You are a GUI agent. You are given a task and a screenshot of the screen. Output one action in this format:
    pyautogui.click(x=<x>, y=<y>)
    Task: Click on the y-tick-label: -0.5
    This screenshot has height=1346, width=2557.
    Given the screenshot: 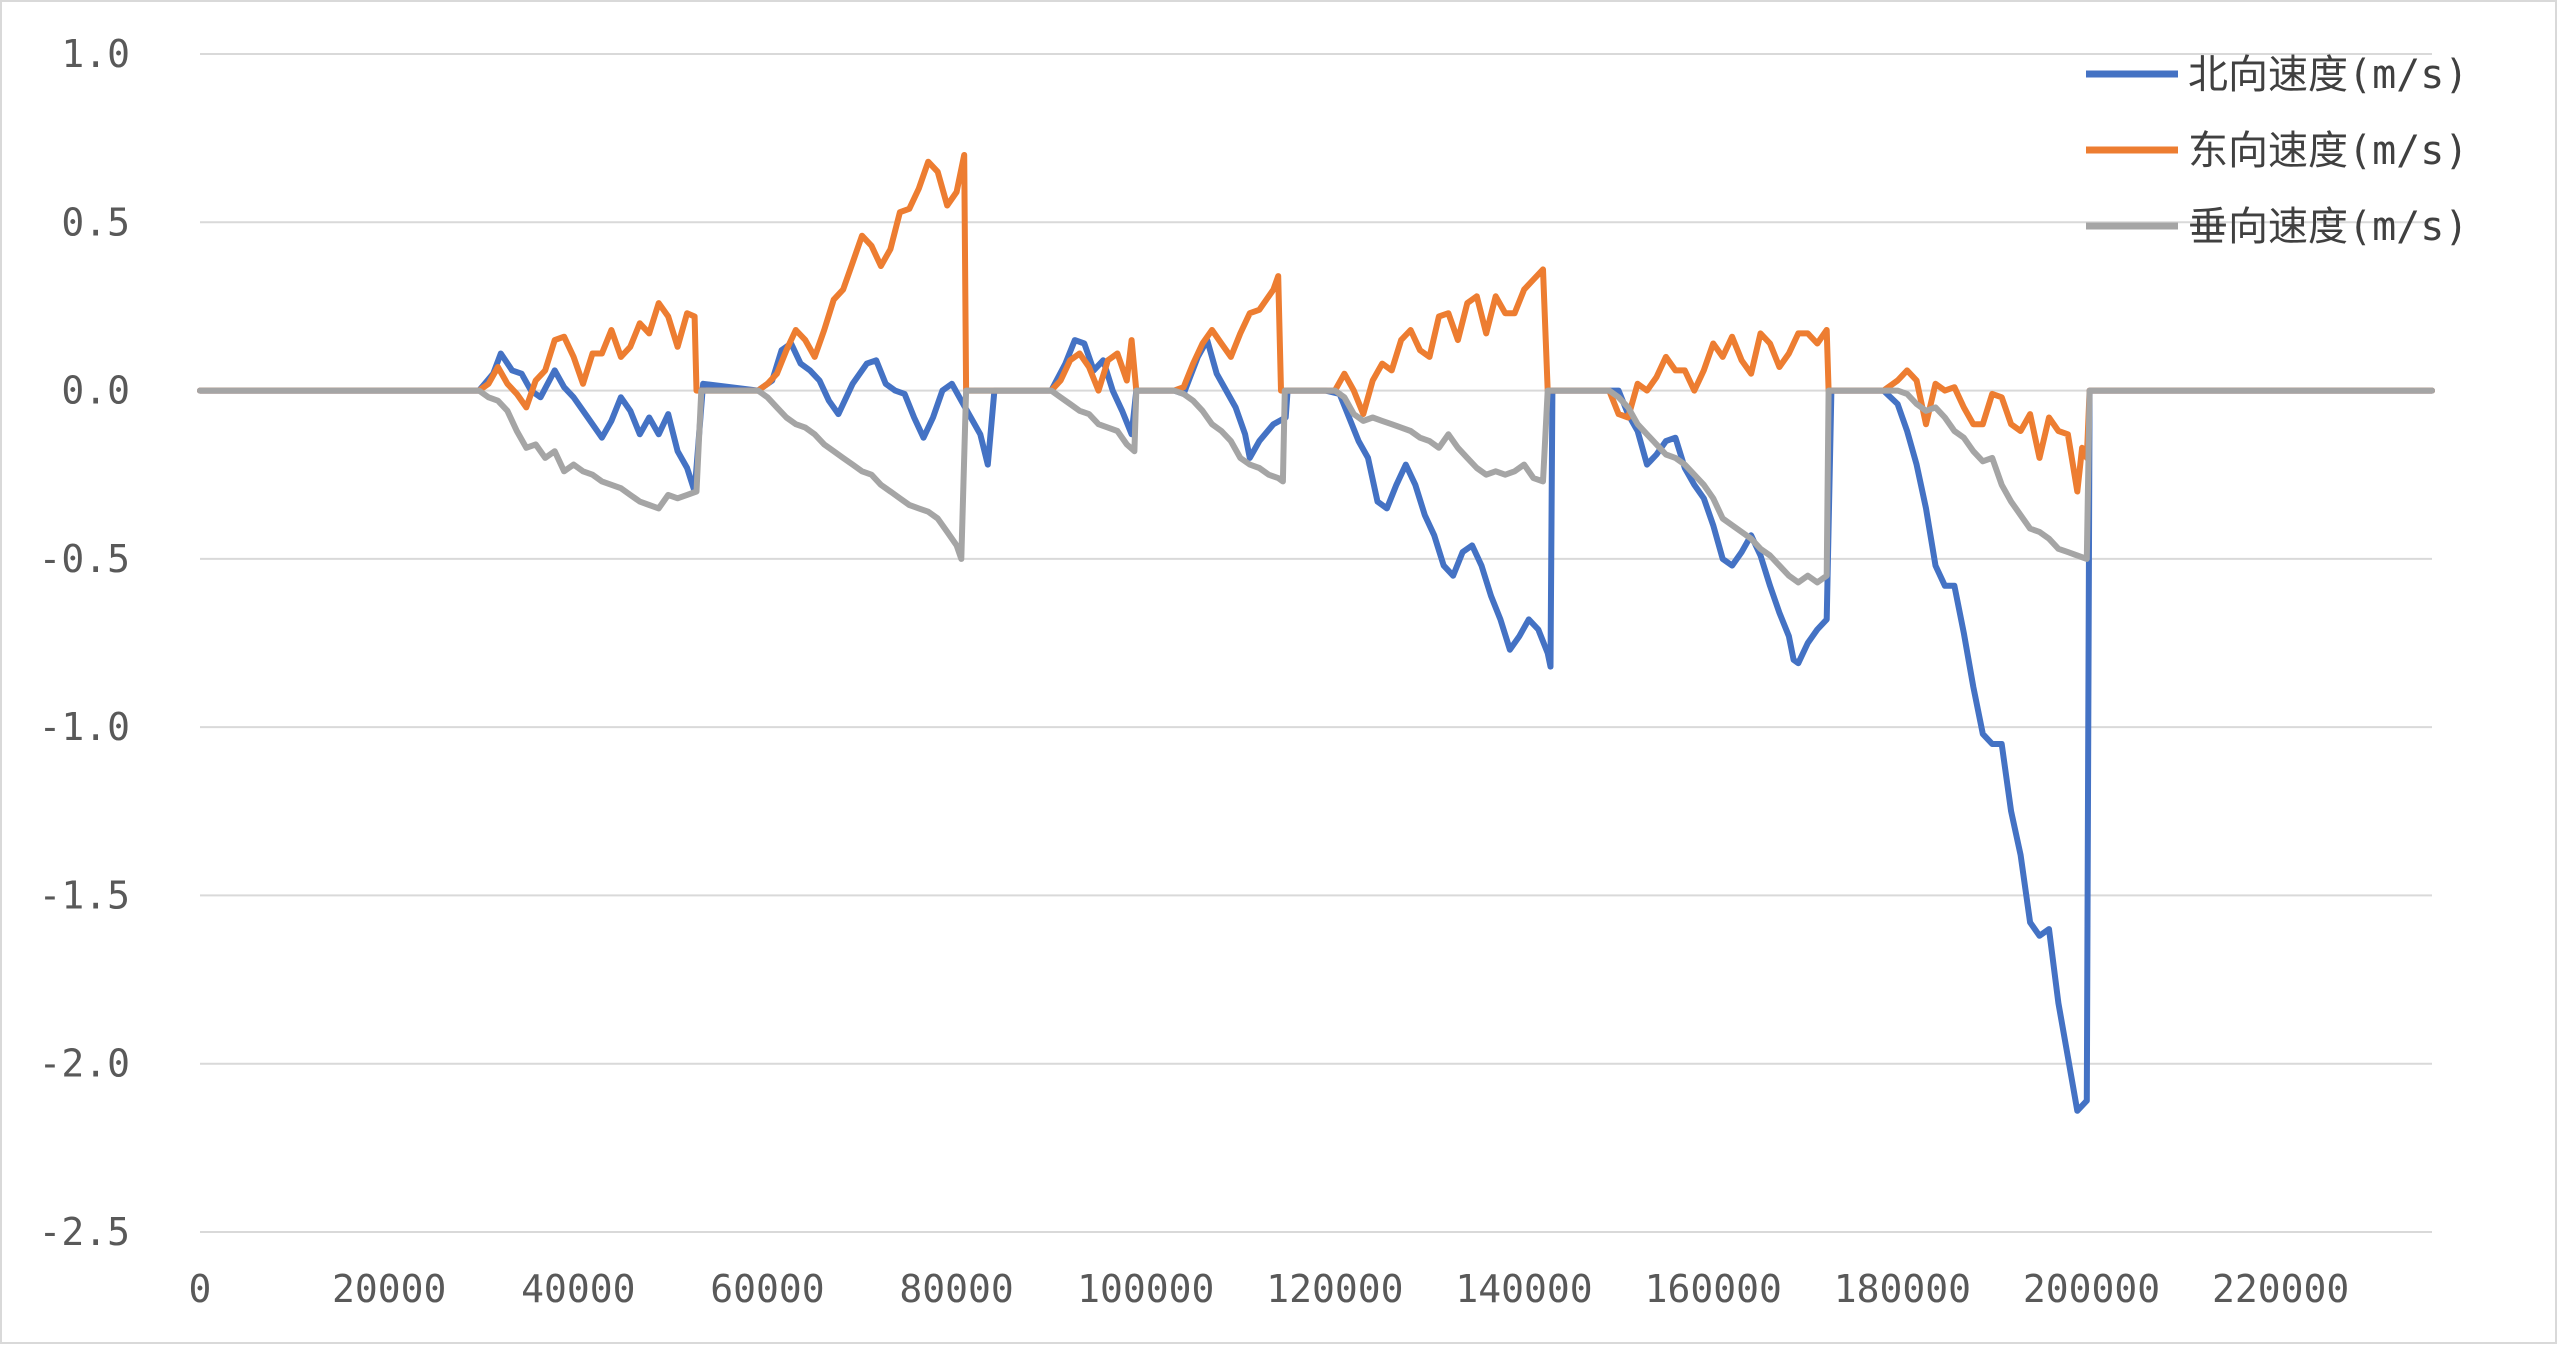 What is the action you would take?
    pyautogui.click(x=84, y=559)
    